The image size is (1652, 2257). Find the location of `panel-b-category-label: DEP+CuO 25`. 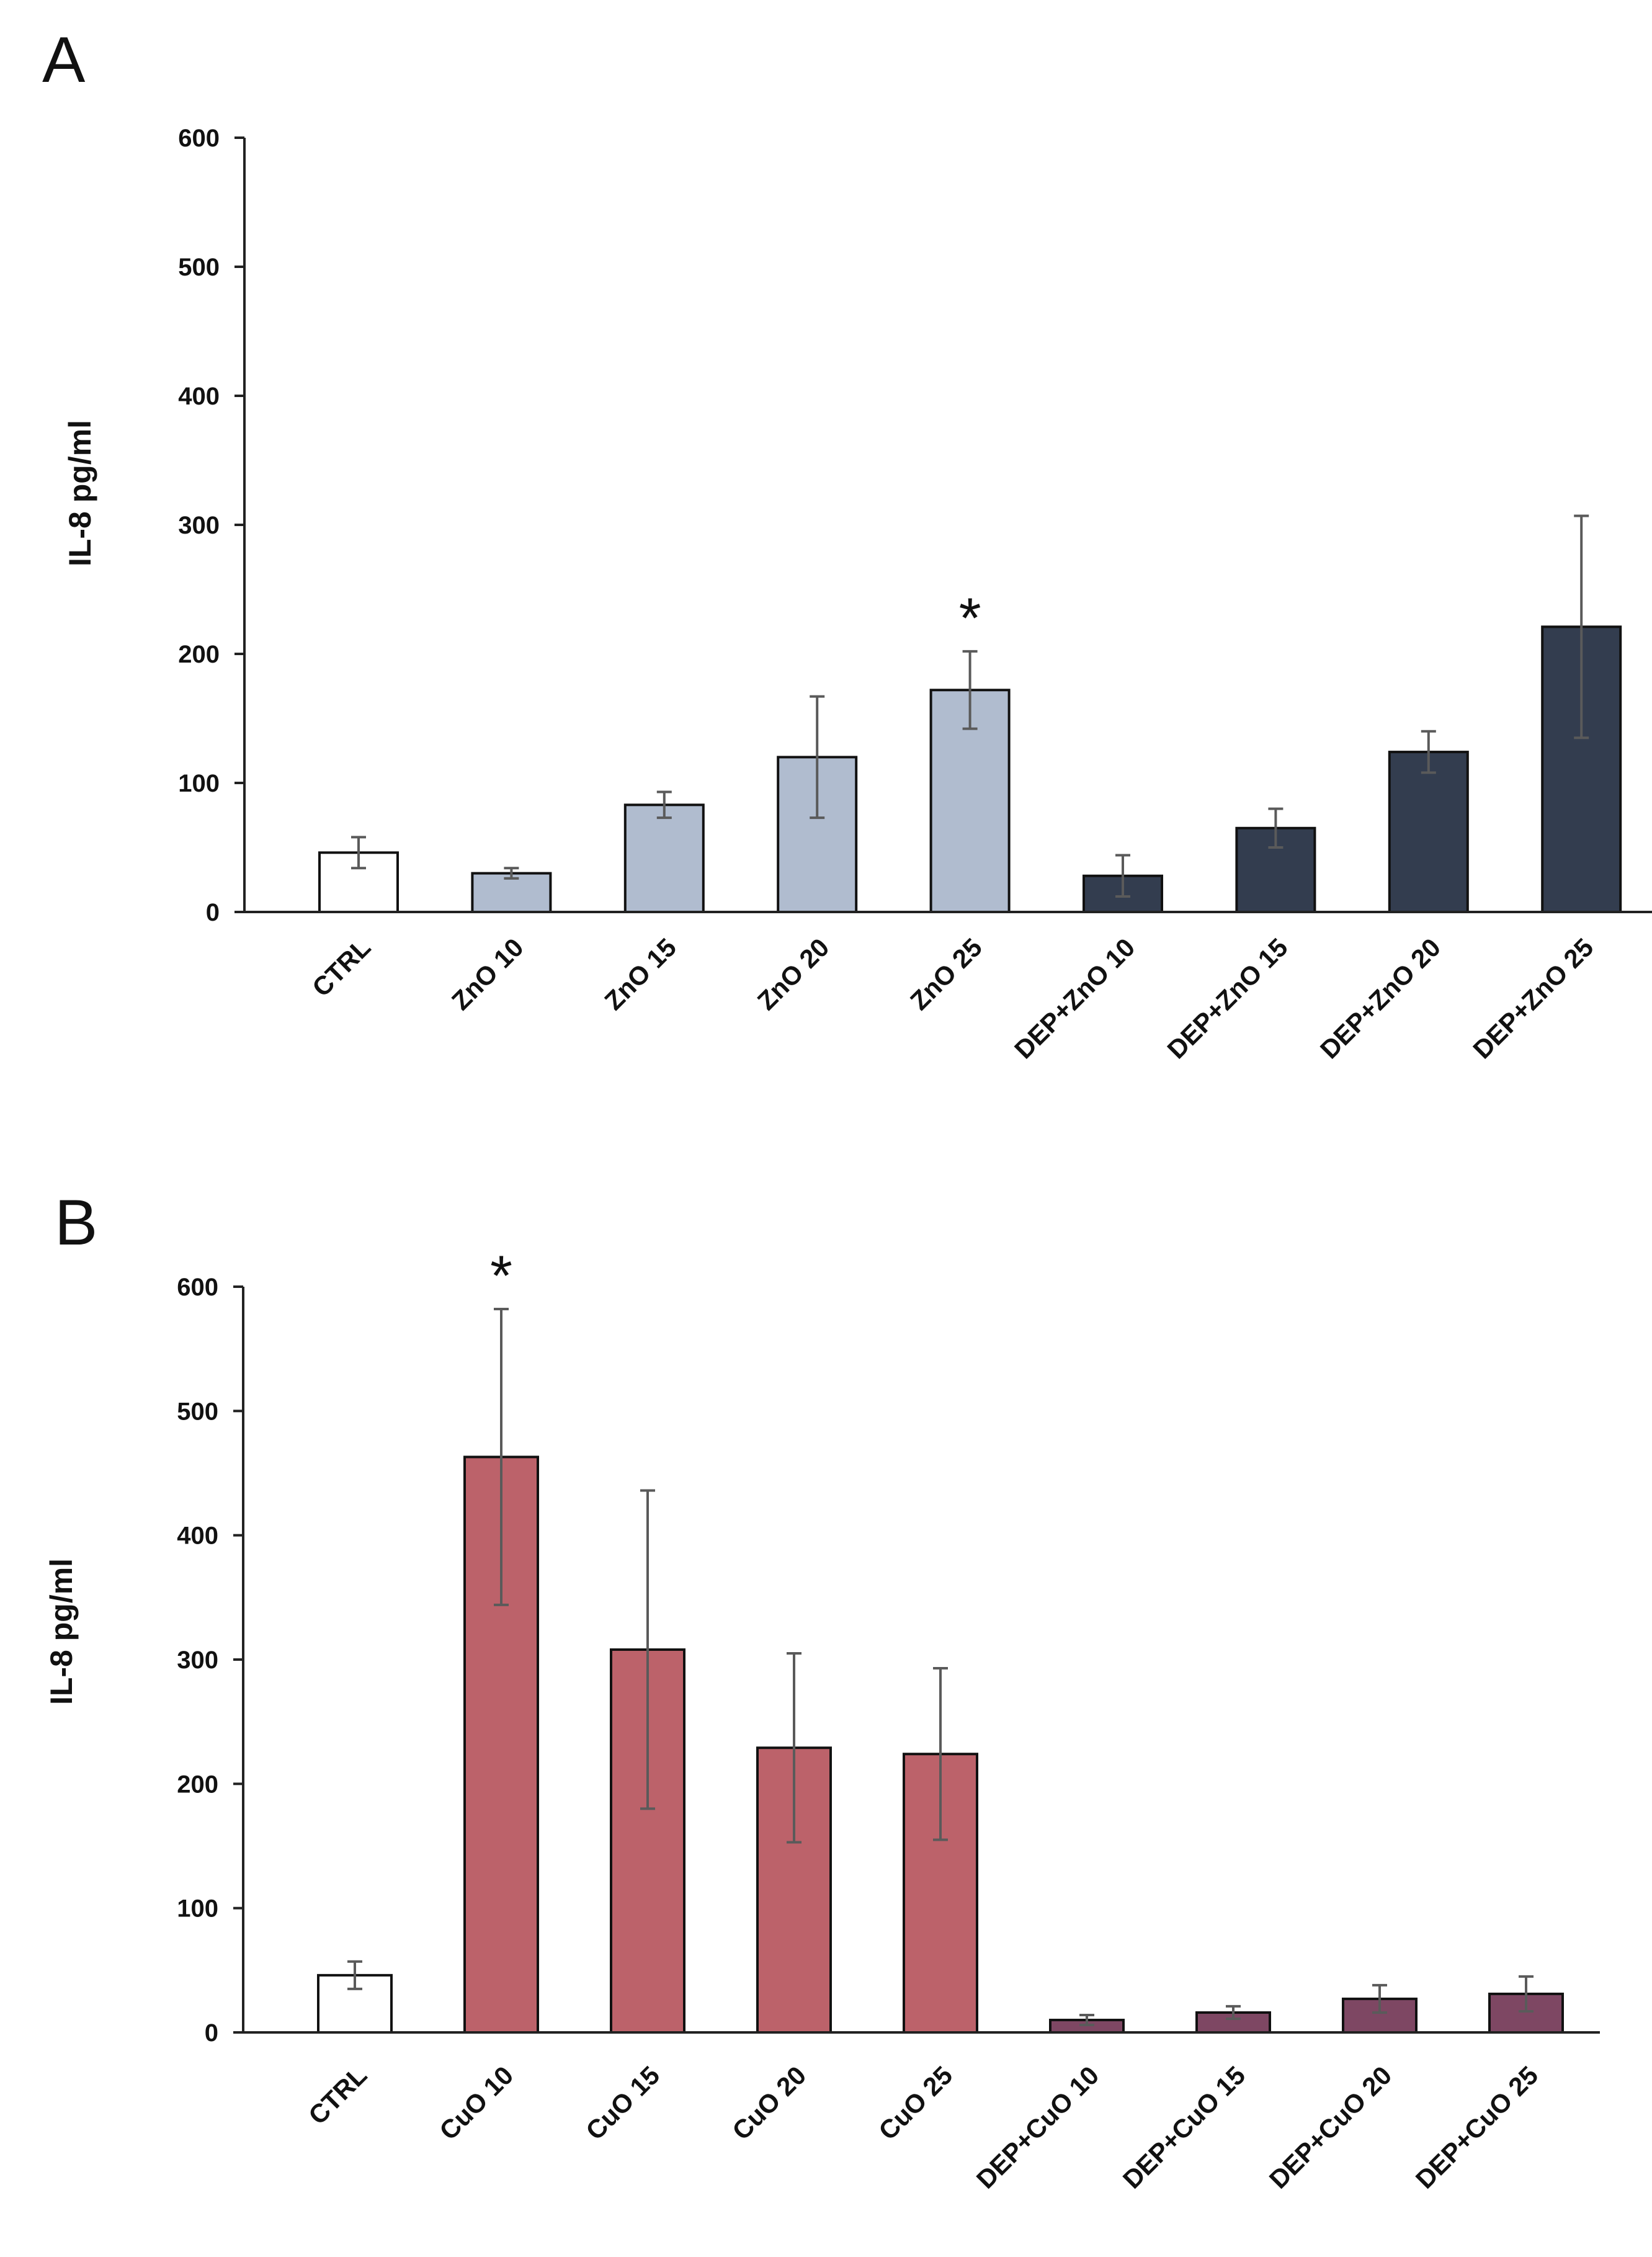

panel-b-category-label: DEP+CuO 25 is located at coordinates (1477, 2127).